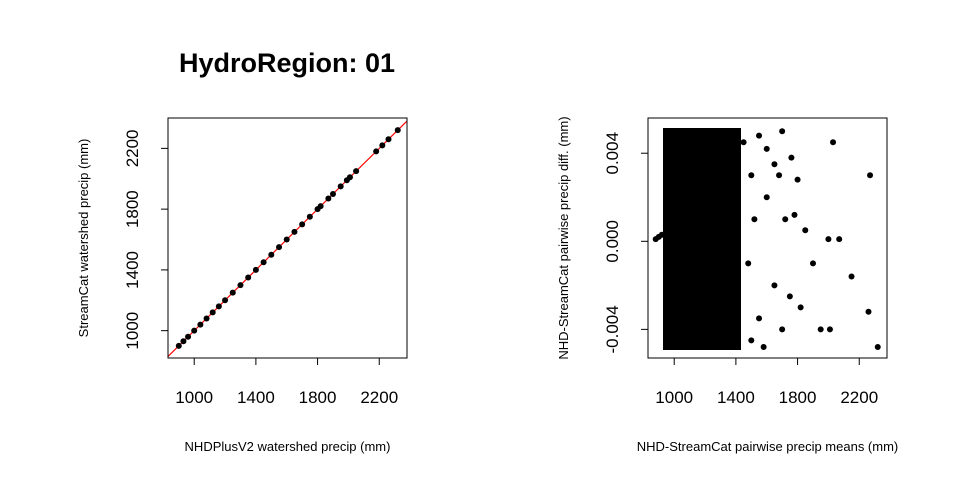 The width and height of the screenshot is (960, 485). Describe the element at coordinates (287, 63) in the screenshot. I see `chart-title: HydroRegion: 01` at that location.